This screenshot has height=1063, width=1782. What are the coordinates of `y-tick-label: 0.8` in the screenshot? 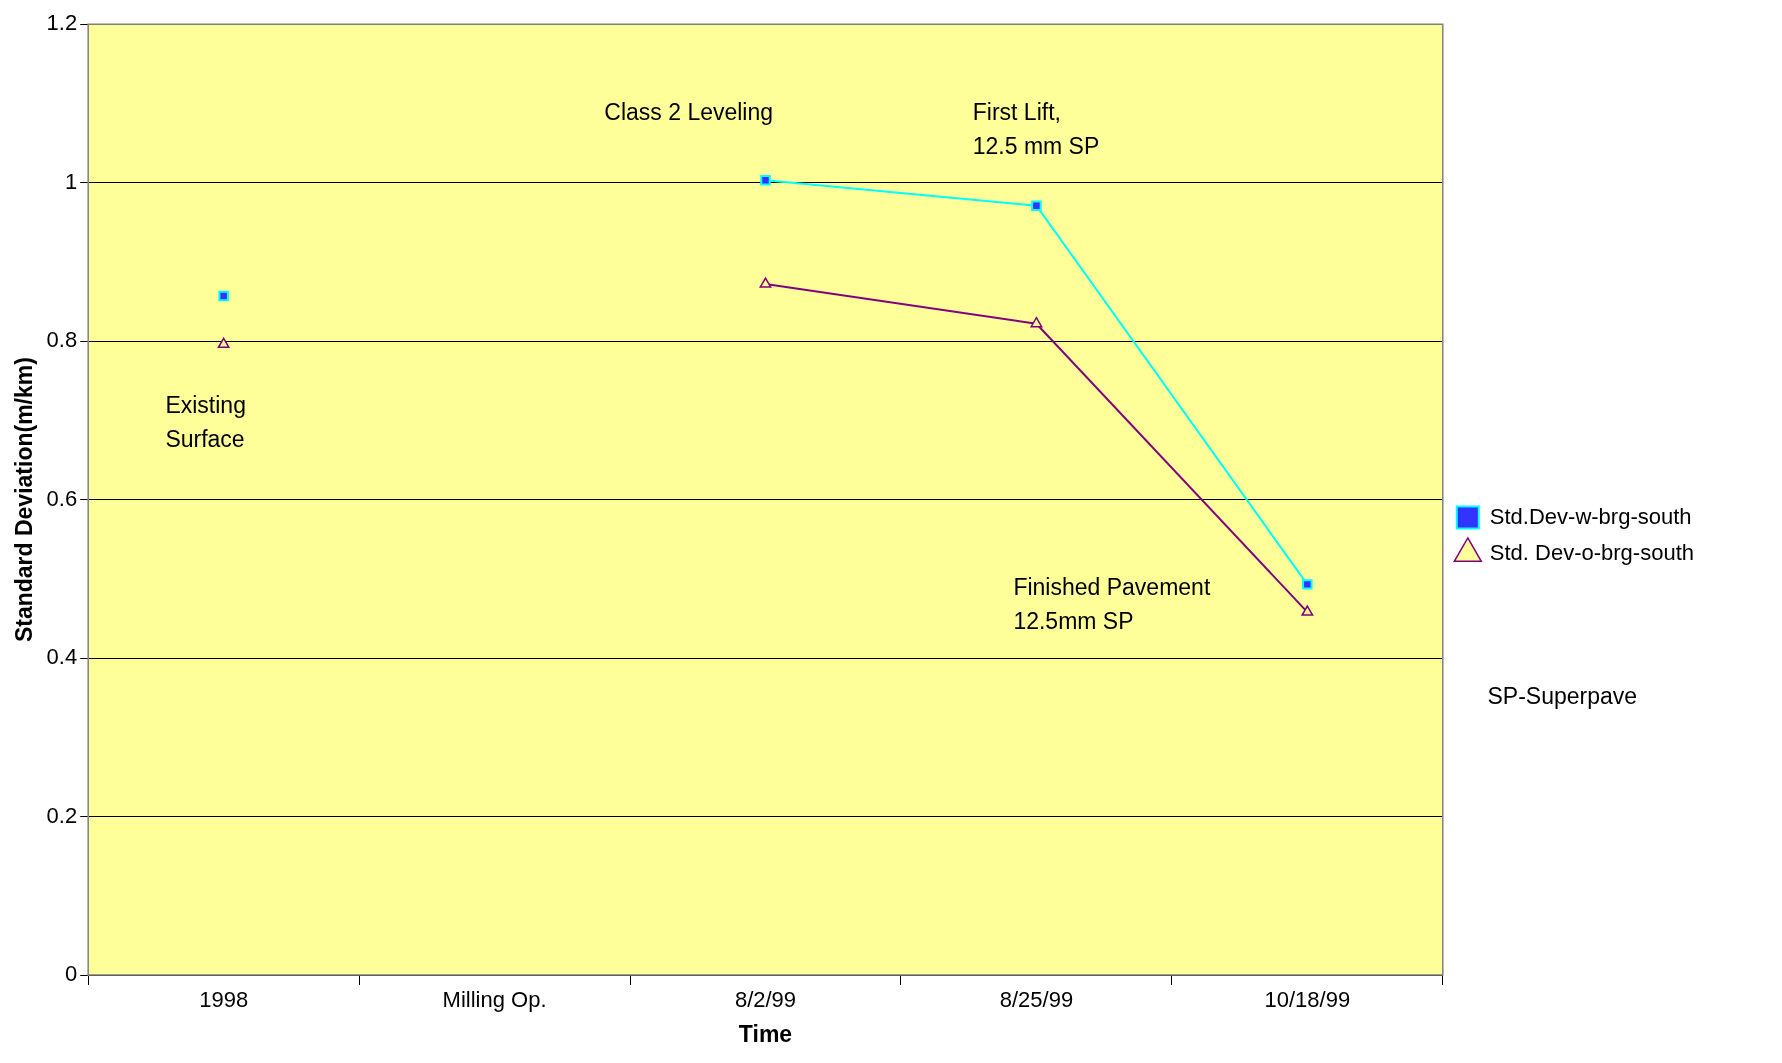 It's located at (62, 340).